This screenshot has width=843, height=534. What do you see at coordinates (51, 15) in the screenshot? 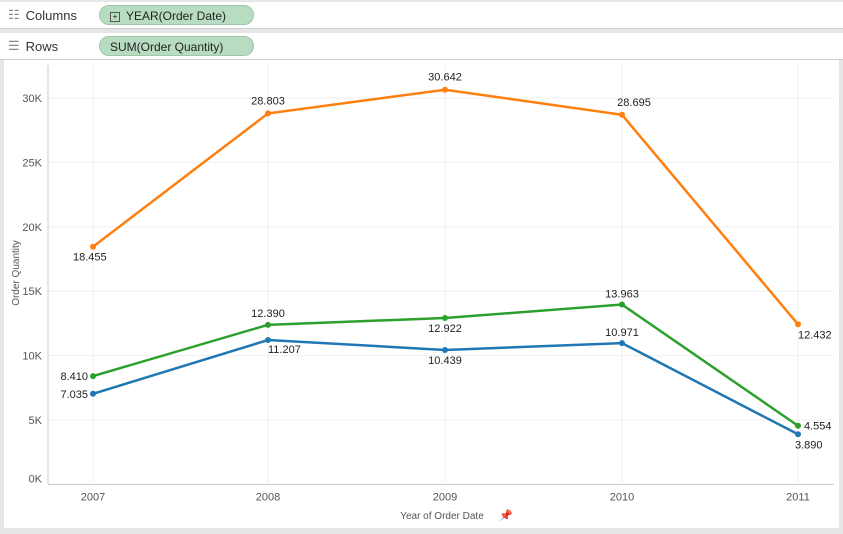
I see `columns-label: Columns` at bounding box center [51, 15].